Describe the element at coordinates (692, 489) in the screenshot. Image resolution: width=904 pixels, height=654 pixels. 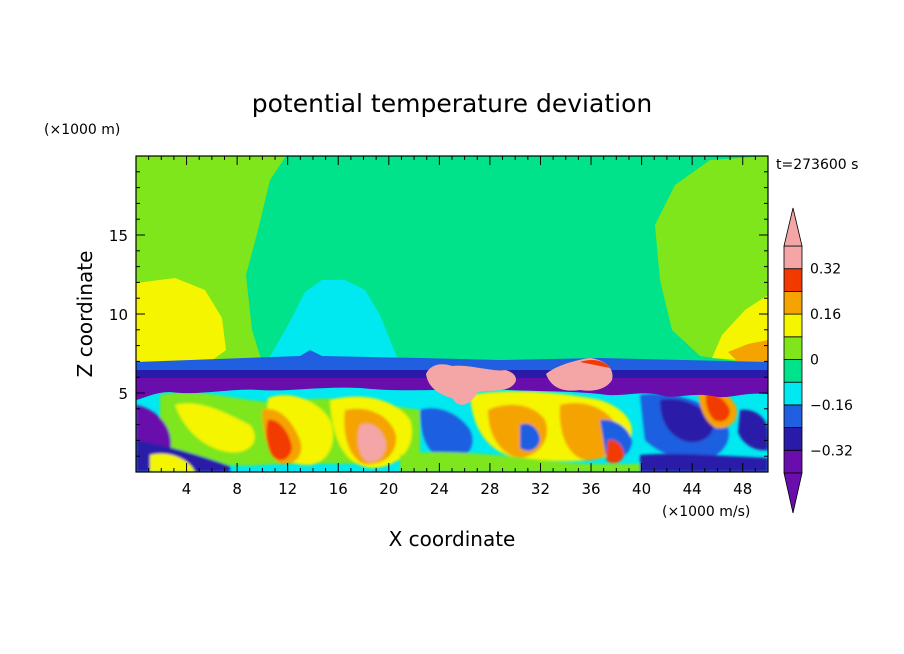
I see `x-tick-label: 44` at that location.